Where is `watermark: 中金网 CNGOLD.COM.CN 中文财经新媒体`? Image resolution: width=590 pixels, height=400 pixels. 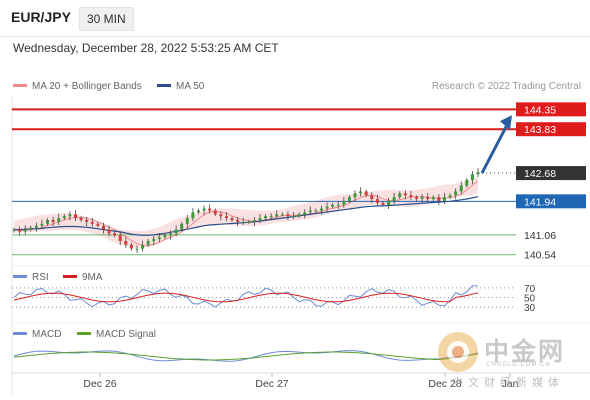 watermark: 中金网 CNGOLD.COM.CN 中文财经新媒体 is located at coordinates (507, 360).